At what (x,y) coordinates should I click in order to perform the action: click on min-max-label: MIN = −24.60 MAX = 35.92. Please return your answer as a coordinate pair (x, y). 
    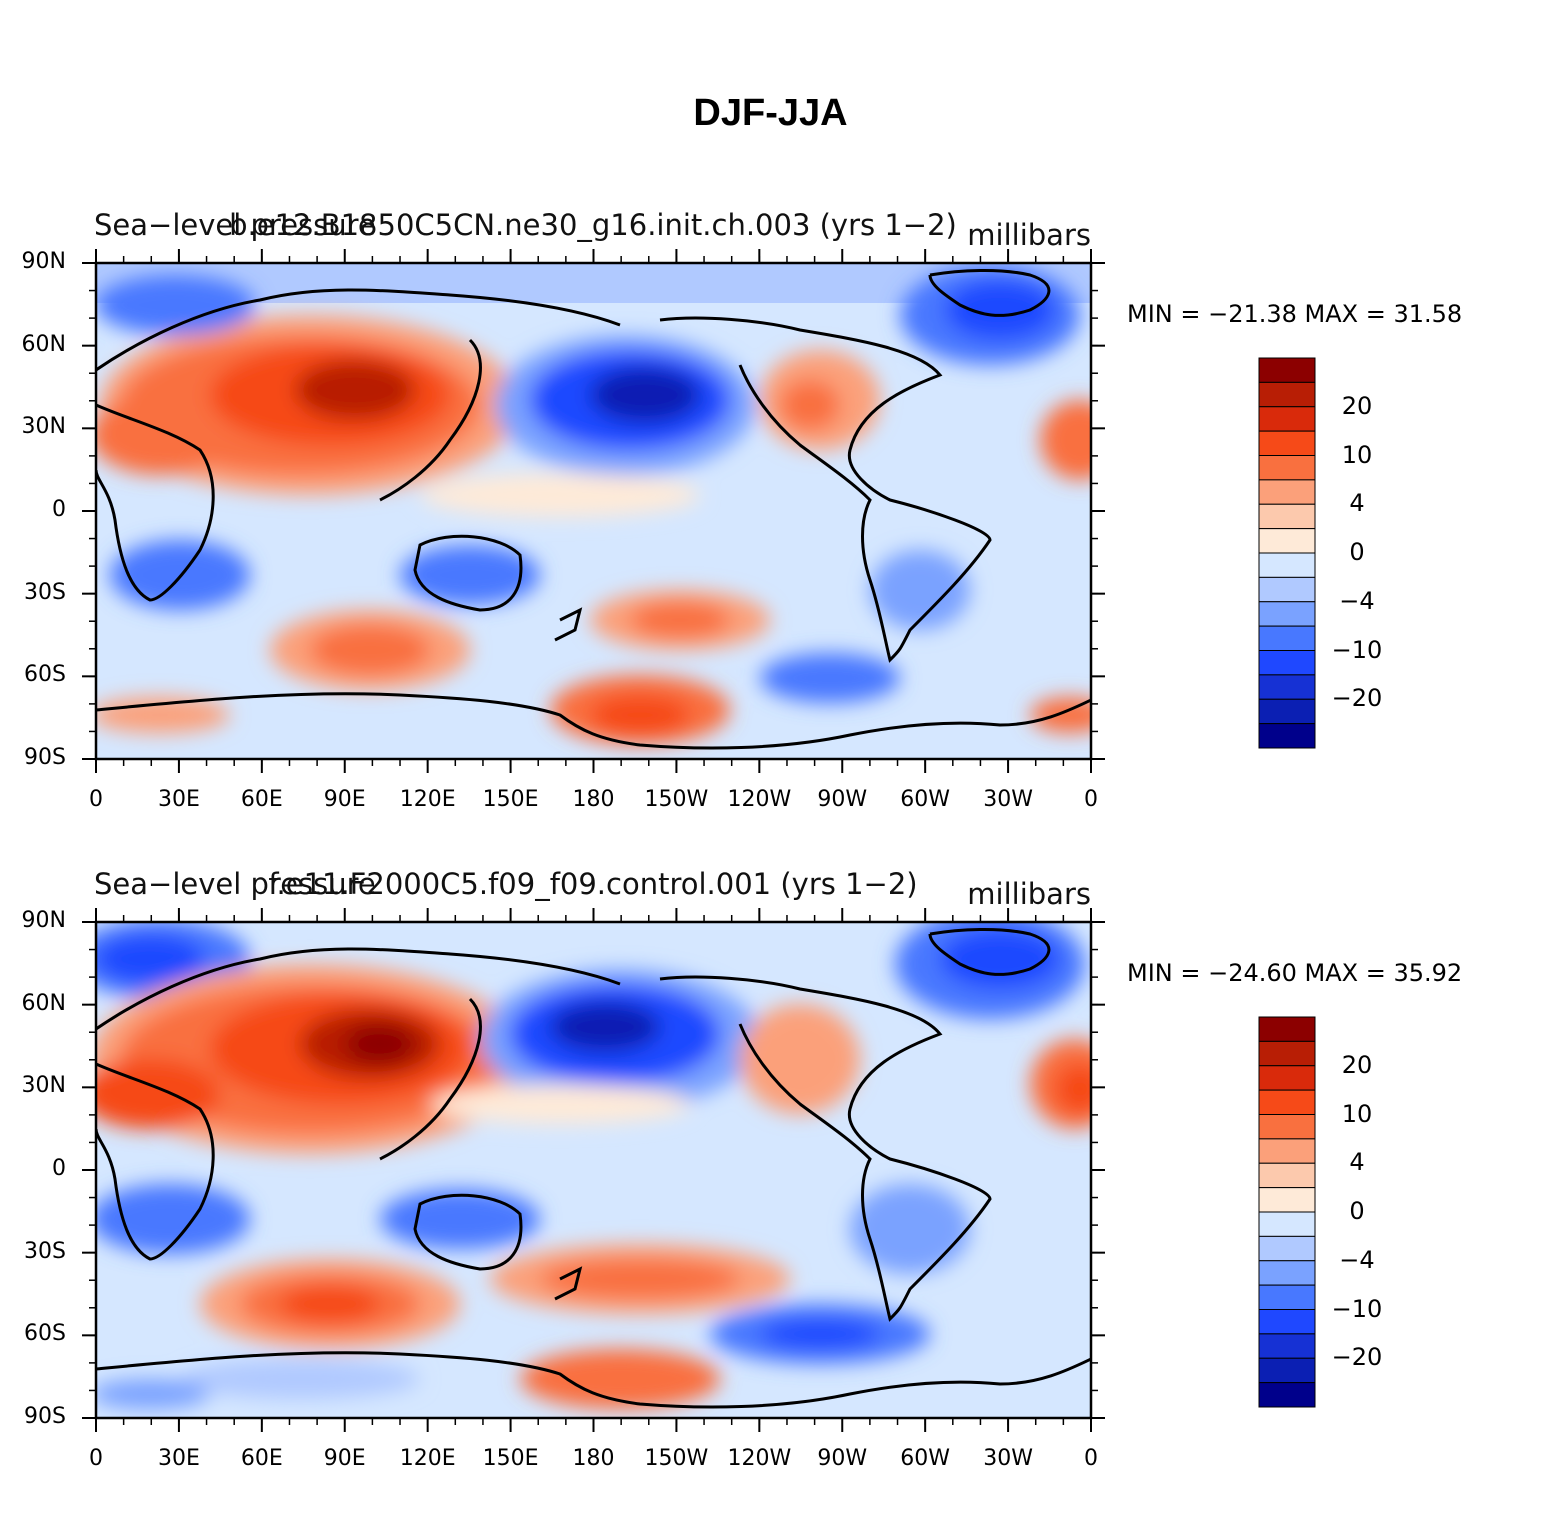
    Looking at the image, I should click on (1295, 973).